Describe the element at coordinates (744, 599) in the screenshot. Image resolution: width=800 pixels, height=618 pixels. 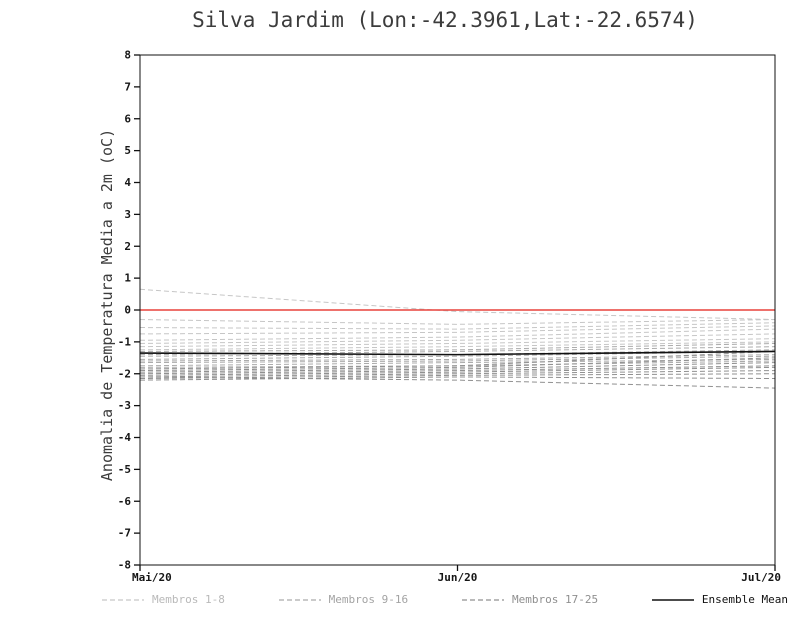
I see `legend-label: Ensemble Mean` at that location.